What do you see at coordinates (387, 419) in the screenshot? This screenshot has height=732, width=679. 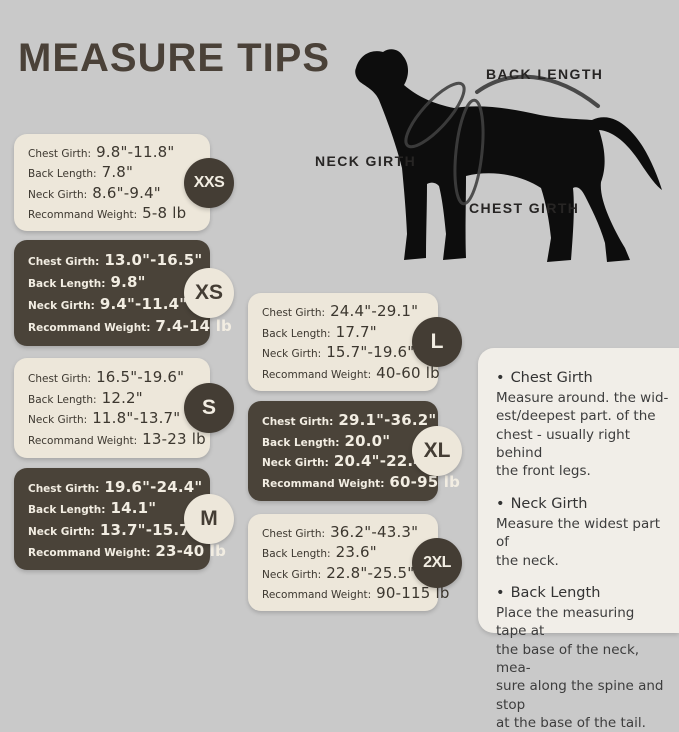 I see `field-value: 29.1"-36.2"` at bounding box center [387, 419].